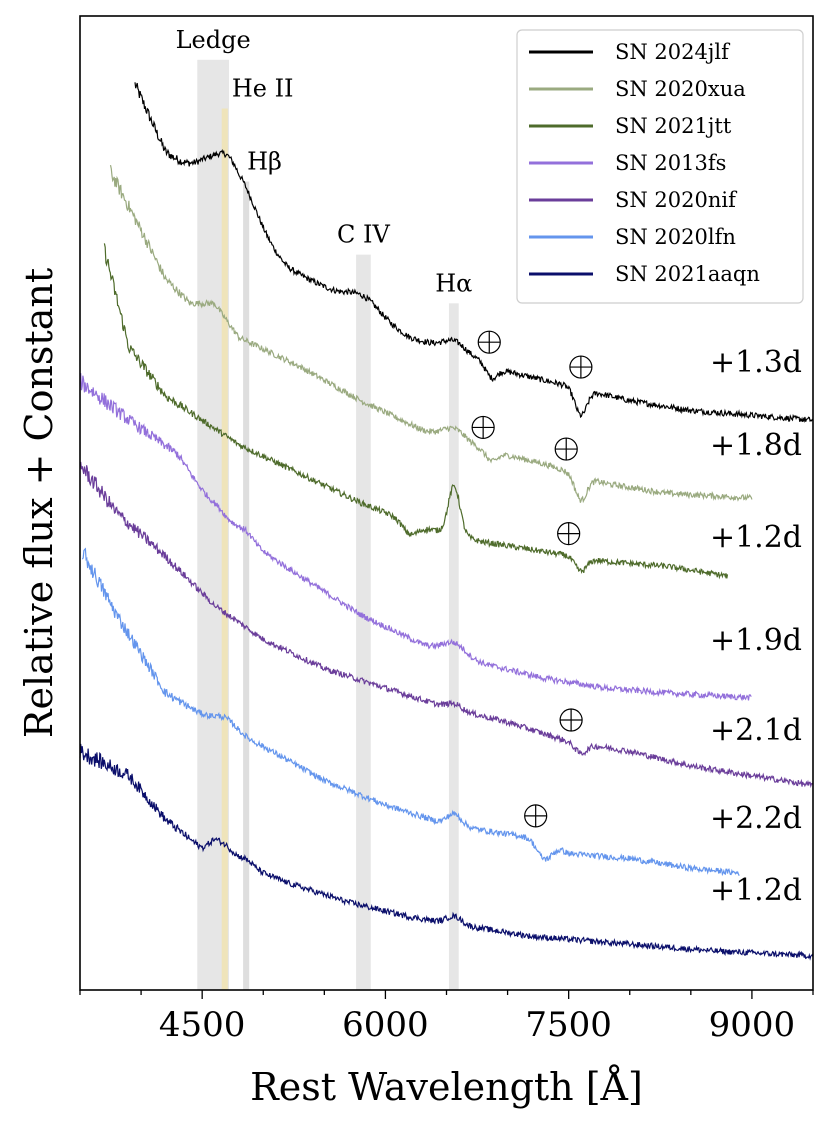  What do you see at coordinates (675, 237) in the screenshot?
I see `legend-entry-5: SN 2020lfn` at bounding box center [675, 237].